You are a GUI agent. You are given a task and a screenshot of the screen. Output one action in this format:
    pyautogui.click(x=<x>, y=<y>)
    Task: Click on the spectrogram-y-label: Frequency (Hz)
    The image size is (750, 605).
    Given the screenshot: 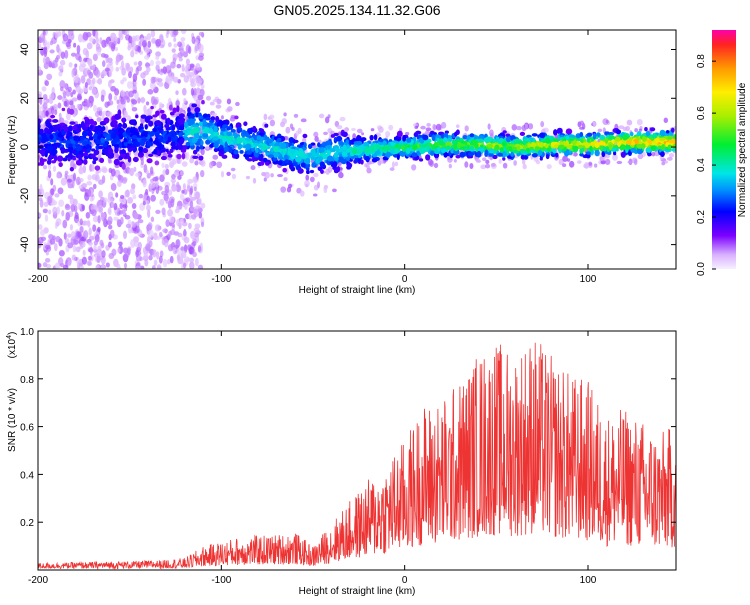 What is the action you would take?
    pyautogui.click(x=12, y=150)
    